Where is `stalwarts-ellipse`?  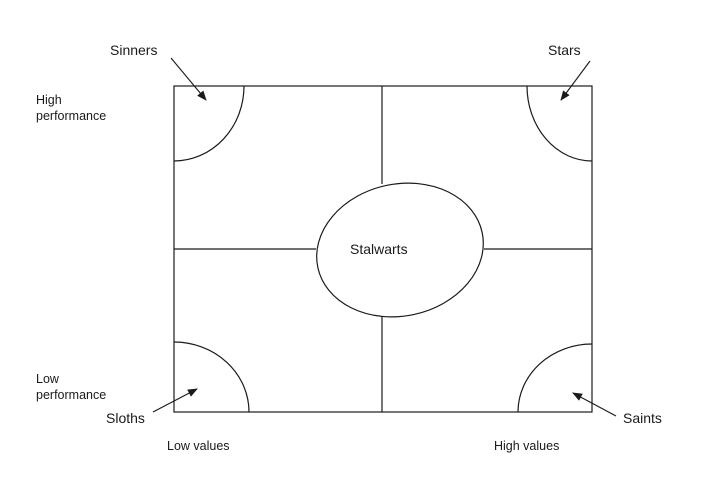
stalwarts-ellipse is located at coordinates (400, 250).